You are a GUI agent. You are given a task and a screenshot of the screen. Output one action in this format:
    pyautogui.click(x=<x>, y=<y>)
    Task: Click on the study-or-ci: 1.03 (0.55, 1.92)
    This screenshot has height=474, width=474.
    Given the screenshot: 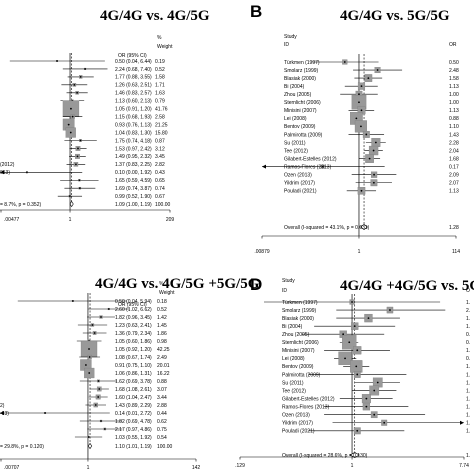 What is the action you would take?
    pyautogui.click(x=133, y=438)
    